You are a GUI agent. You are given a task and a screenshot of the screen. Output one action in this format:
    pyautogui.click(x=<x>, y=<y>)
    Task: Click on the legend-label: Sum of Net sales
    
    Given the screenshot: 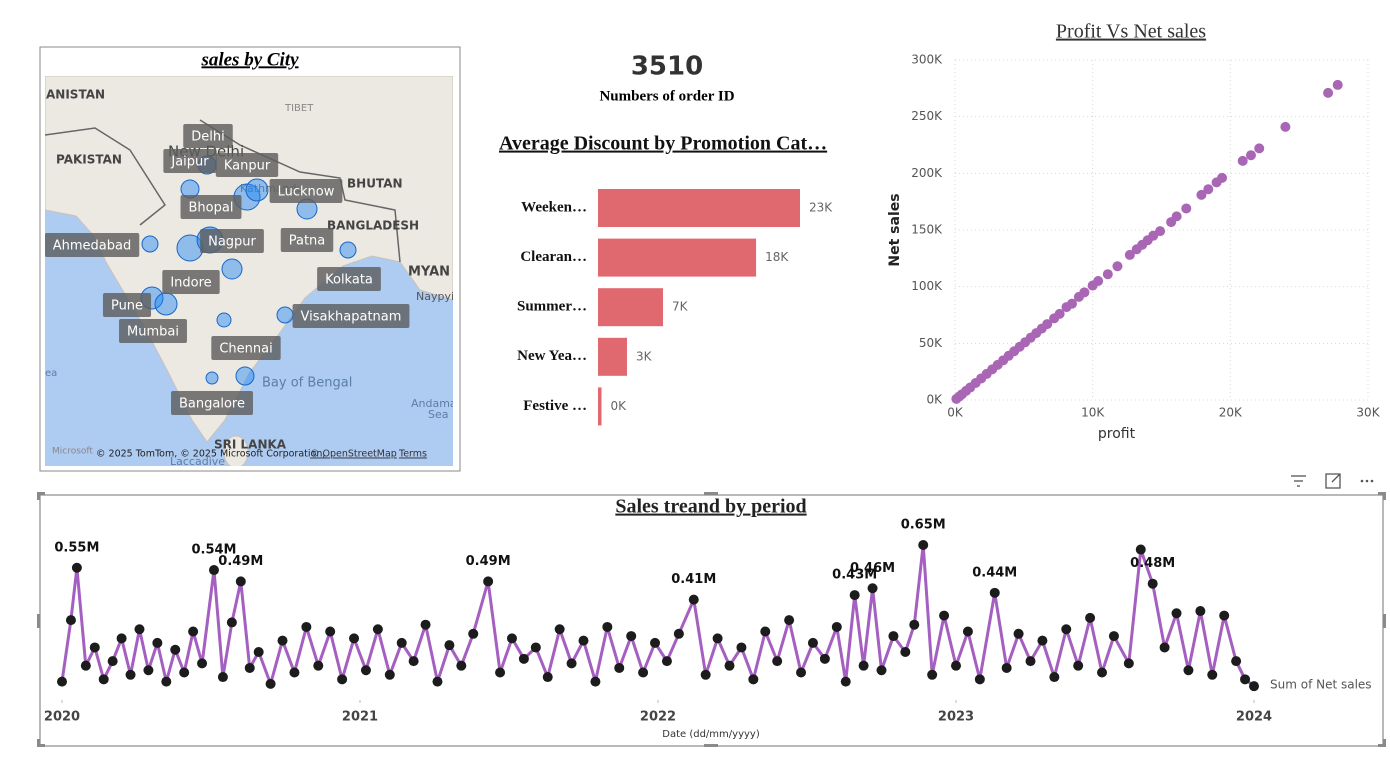 What is the action you would take?
    pyautogui.click(x=1321, y=685)
    